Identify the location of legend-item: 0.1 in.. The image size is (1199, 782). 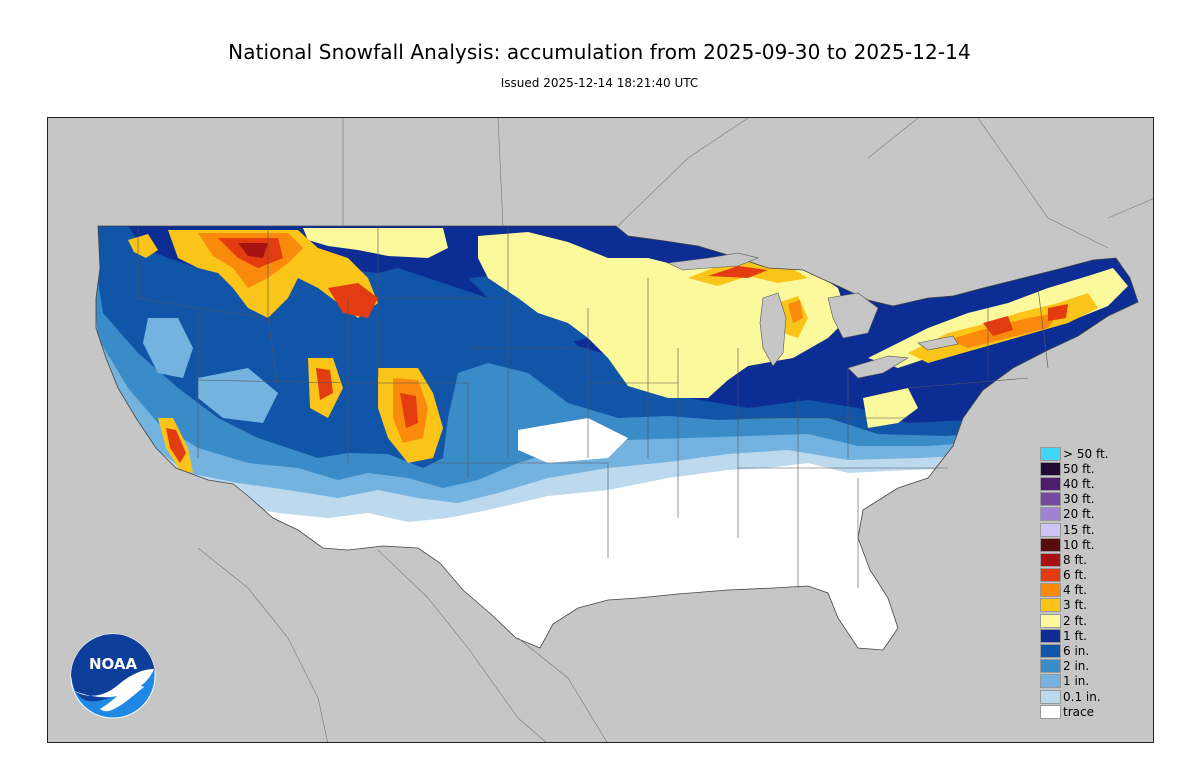
(1095, 696).